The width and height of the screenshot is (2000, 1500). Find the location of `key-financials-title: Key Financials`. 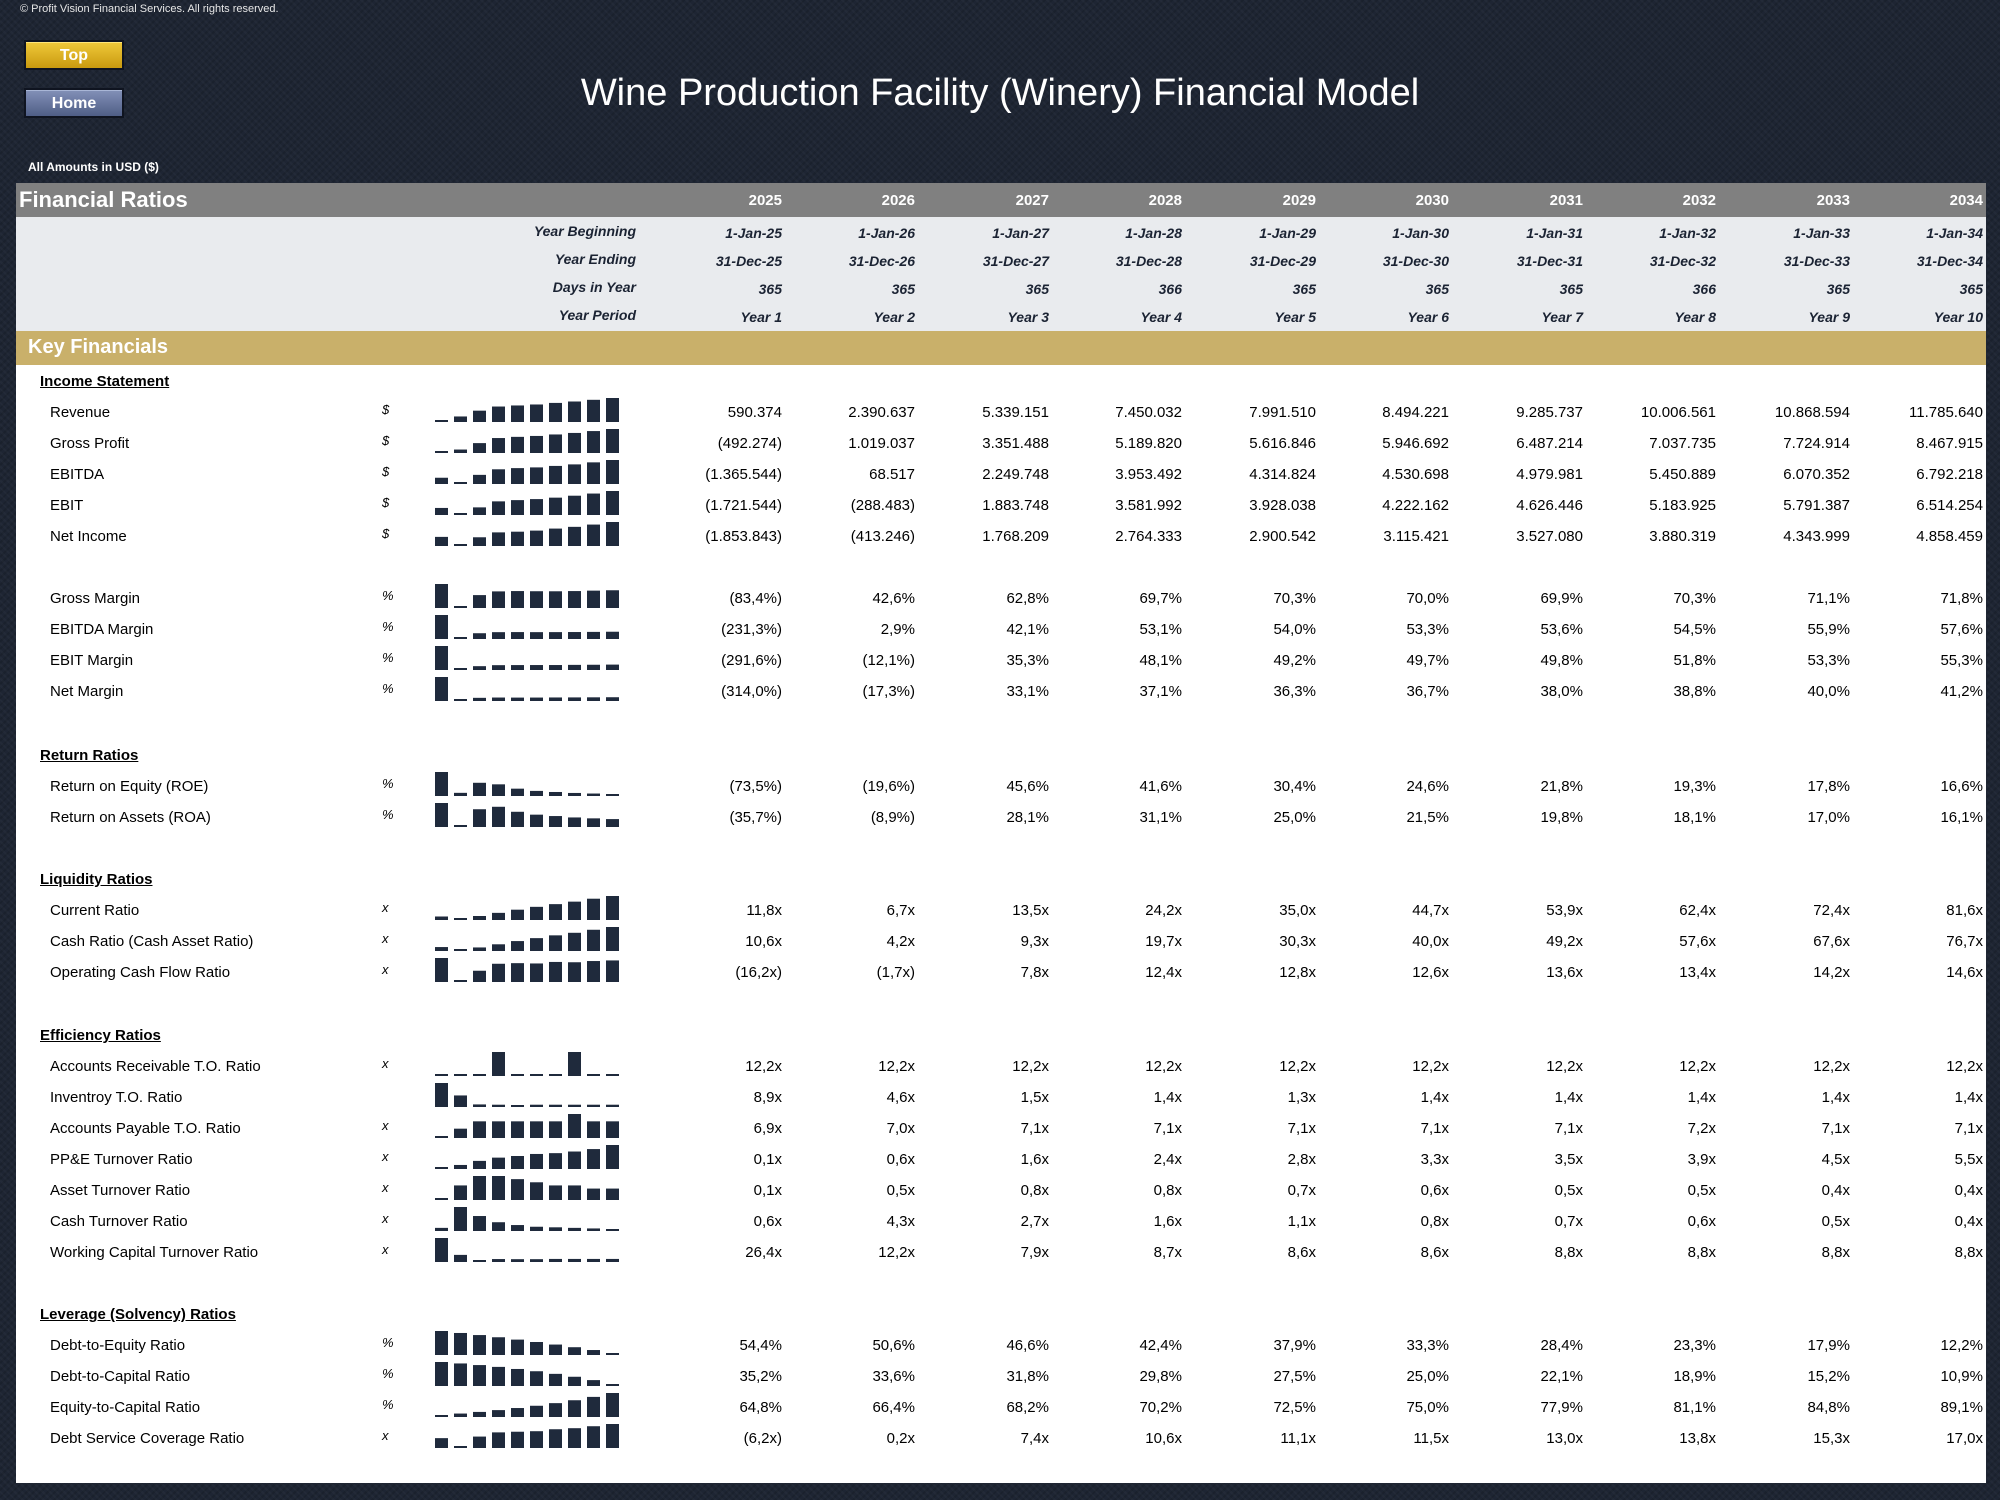

key-financials-title: Key Financials is located at coordinates (98, 347).